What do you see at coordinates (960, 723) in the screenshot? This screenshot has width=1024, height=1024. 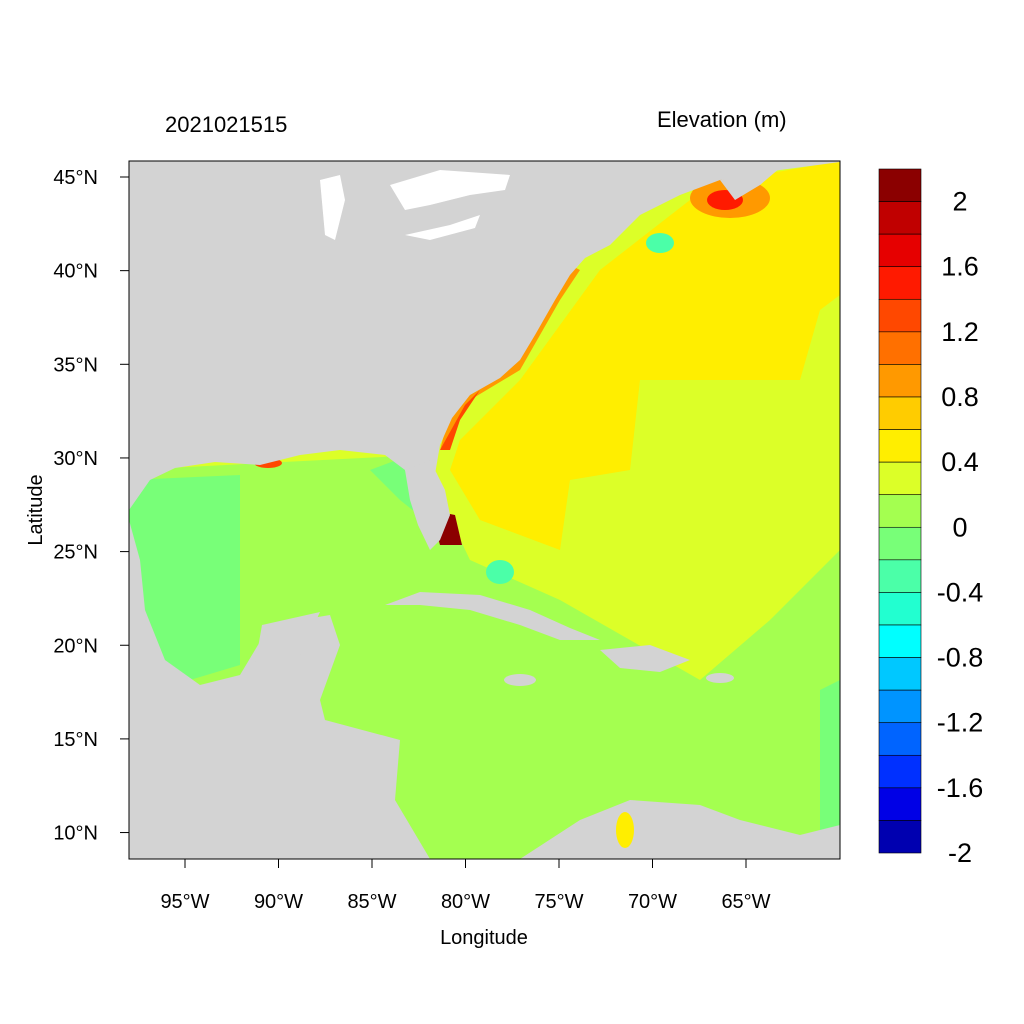 I see `colorbar-label: -1.2` at bounding box center [960, 723].